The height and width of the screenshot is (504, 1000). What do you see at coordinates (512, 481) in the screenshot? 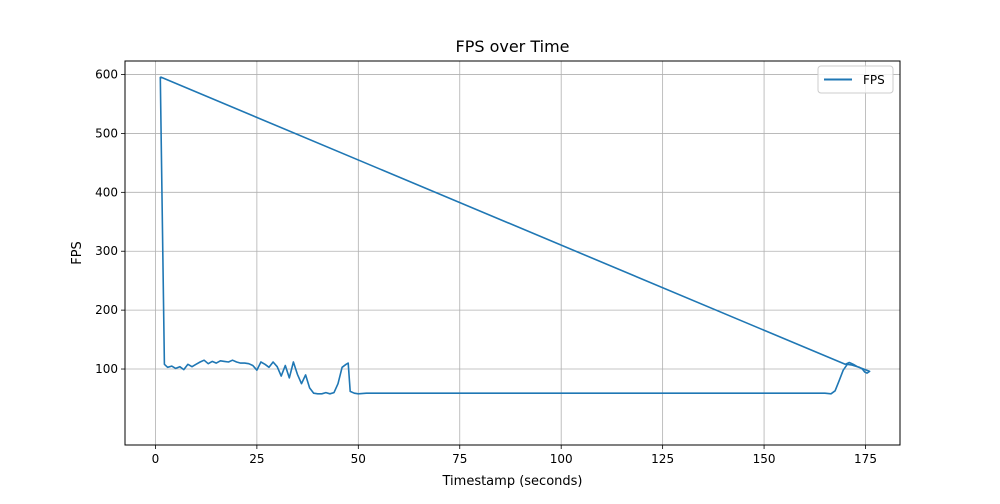
I see `x-axis-label: Timestamp (seconds)` at bounding box center [512, 481].